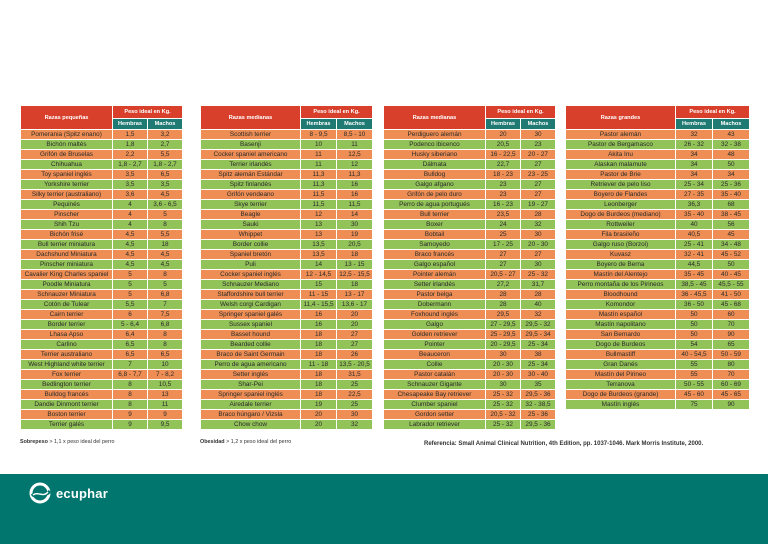 The height and width of the screenshot is (544, 768). Describe the element at coordinates (620, 284) in the screenshot. I see `breed-name-cell: Perro montaña de los Pirineos` at that location.